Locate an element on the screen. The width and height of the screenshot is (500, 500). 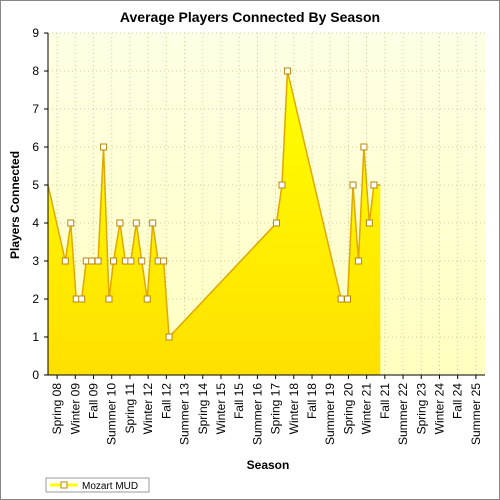
x-tick-label: Winter 15 is located at coordinates (221, 409).